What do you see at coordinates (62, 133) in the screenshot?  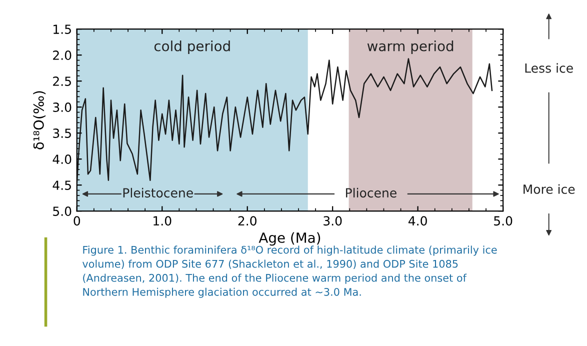 I see `y-tick-label: 3.5` at bounding box center [62, 133].